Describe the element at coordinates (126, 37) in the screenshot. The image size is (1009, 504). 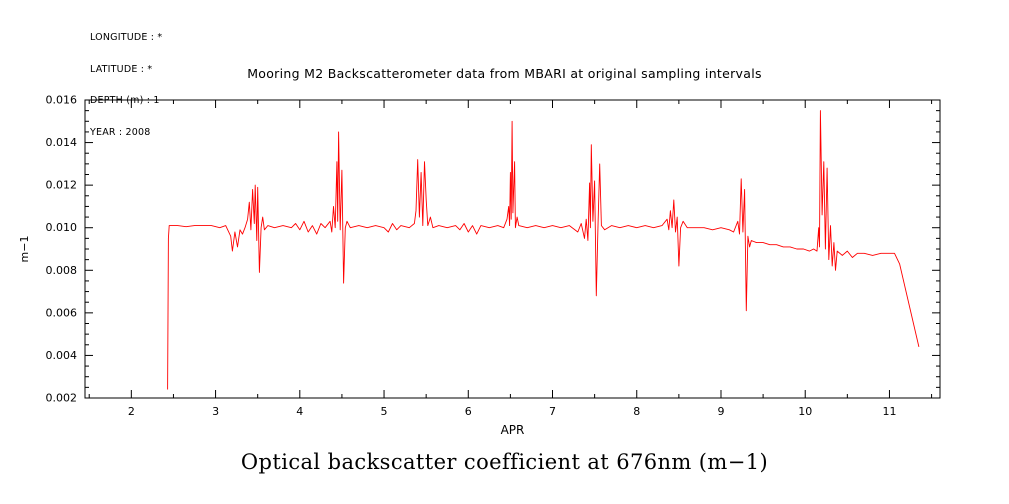
I see `meta-longitude: LONGITUDE : *` at that location.